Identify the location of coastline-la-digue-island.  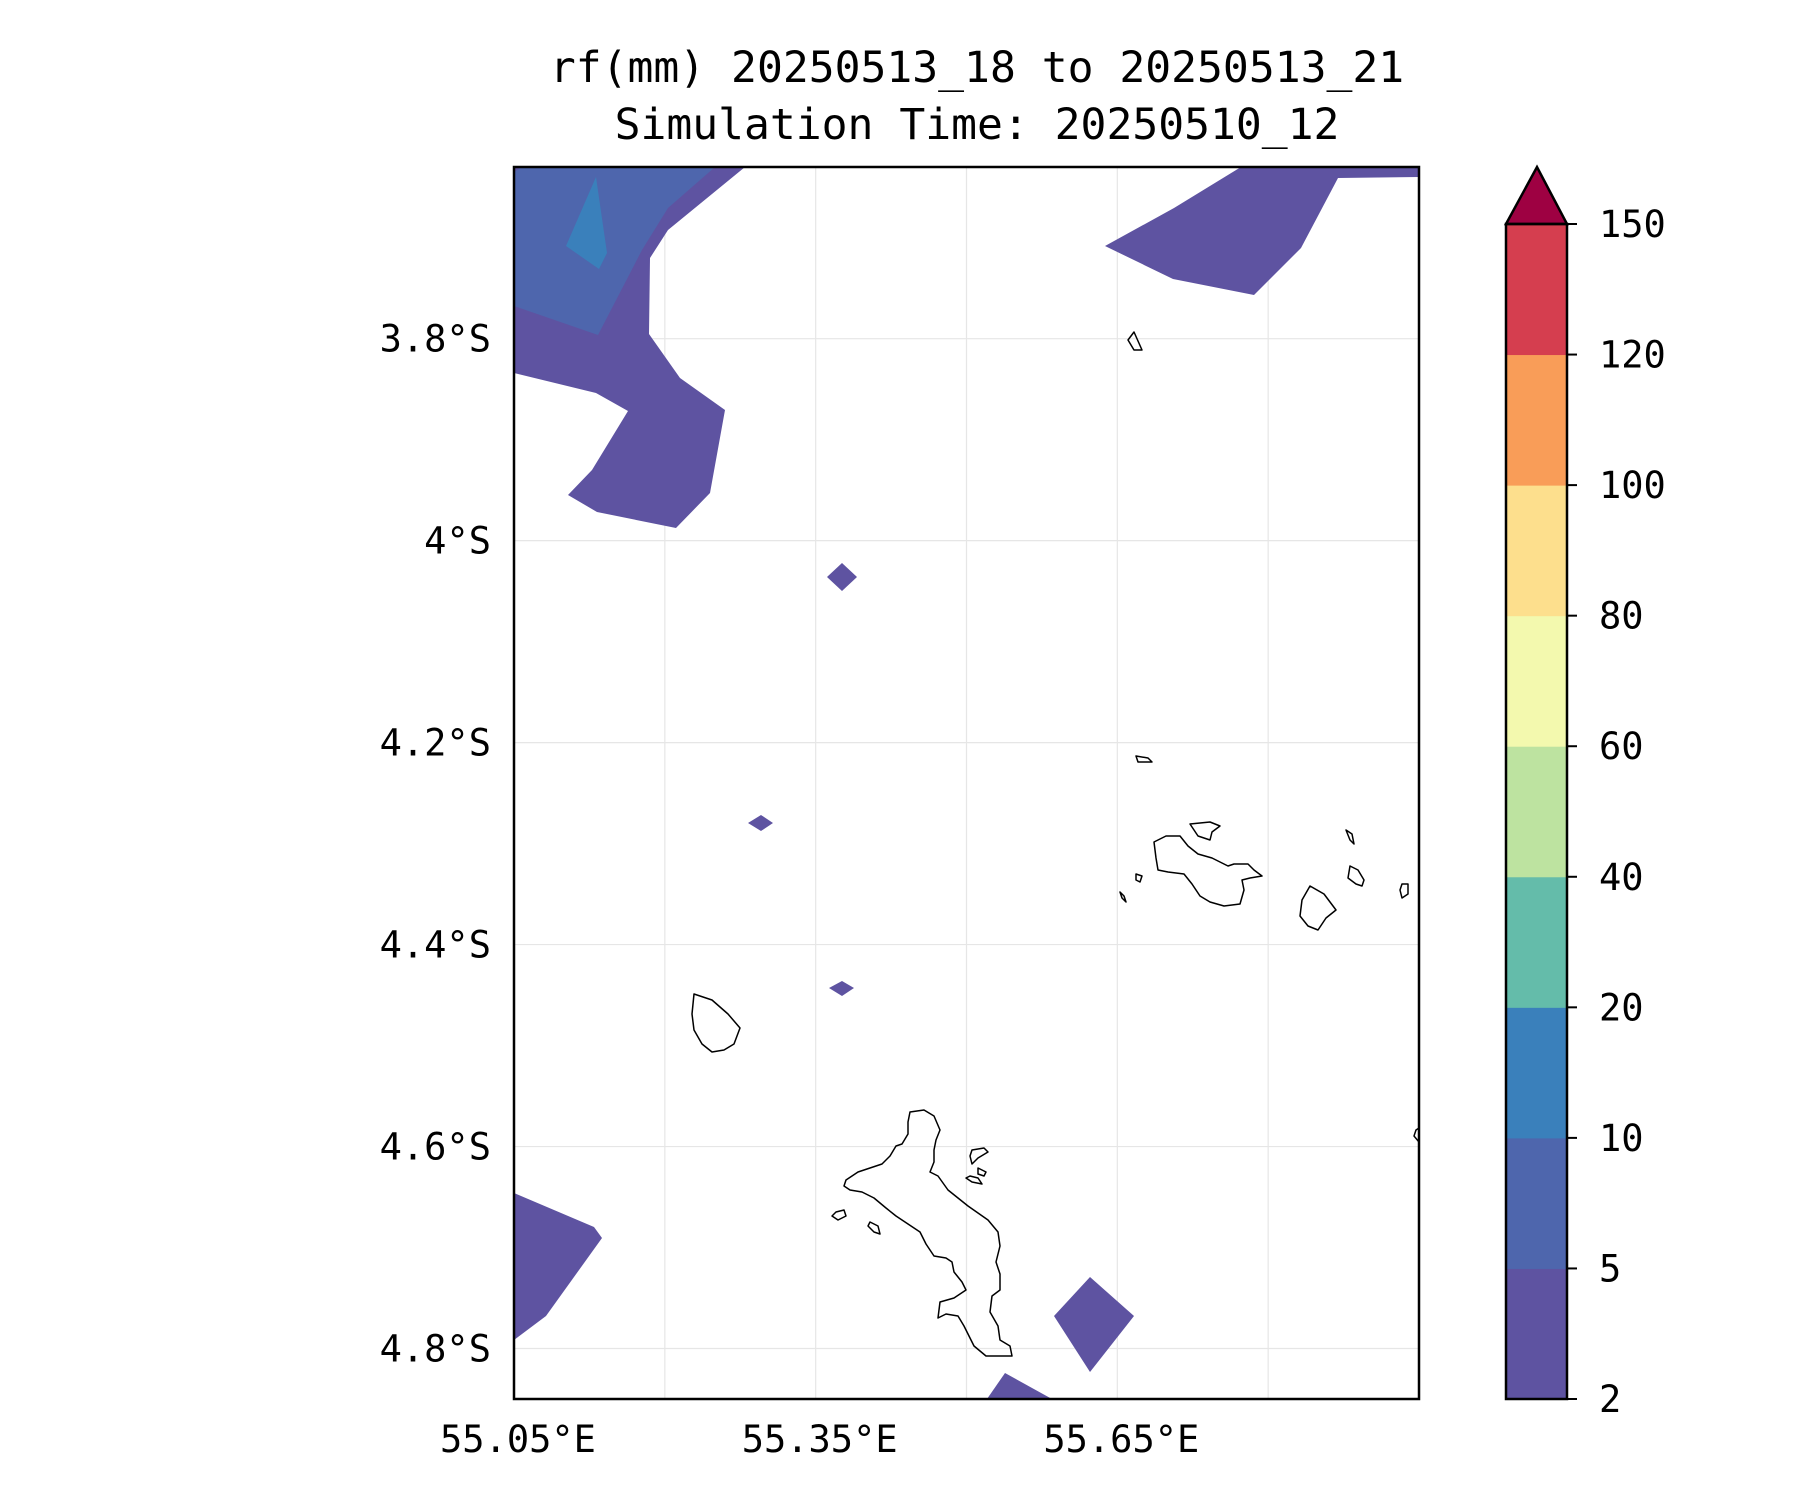
(1318, 908).